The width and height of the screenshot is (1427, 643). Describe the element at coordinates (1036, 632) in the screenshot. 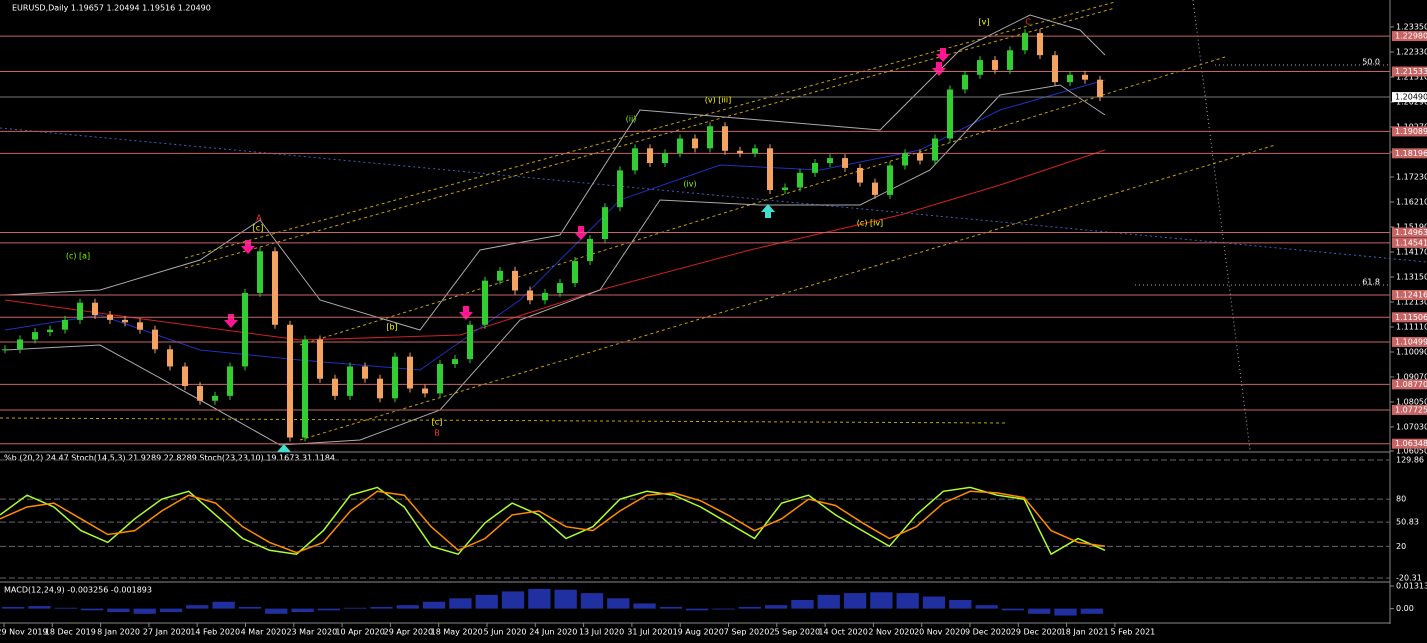

I see `x-tick-label: 29 Dec 2020` at that location.